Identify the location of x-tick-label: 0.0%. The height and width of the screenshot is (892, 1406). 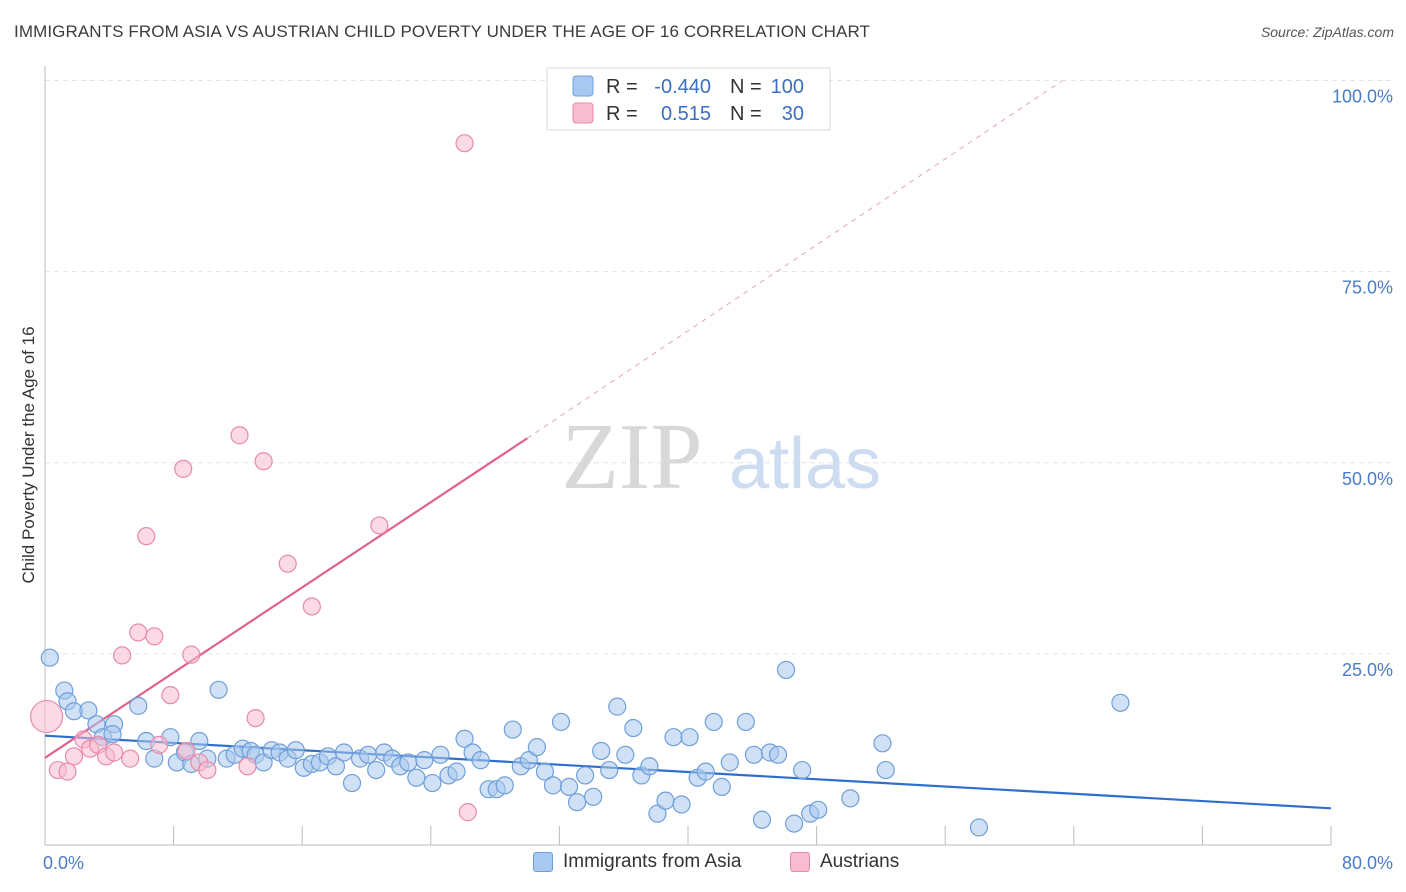
(63, 863).